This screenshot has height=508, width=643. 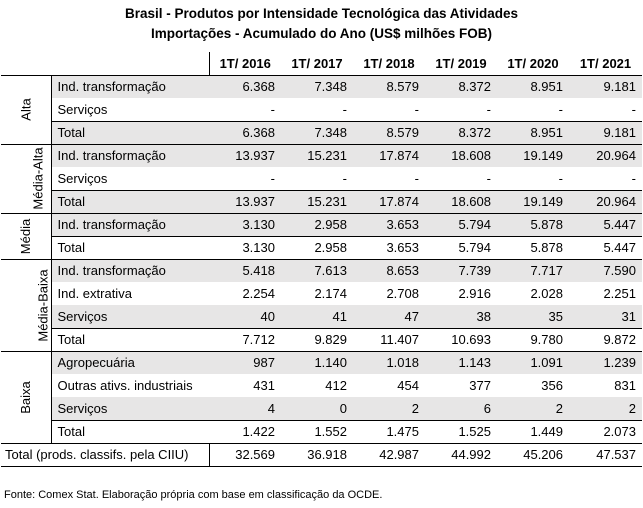 What do you see at coordinates (533, 362) in the screenshot?
I see `cell-value: 1.091` at bounding box center [533, 362].